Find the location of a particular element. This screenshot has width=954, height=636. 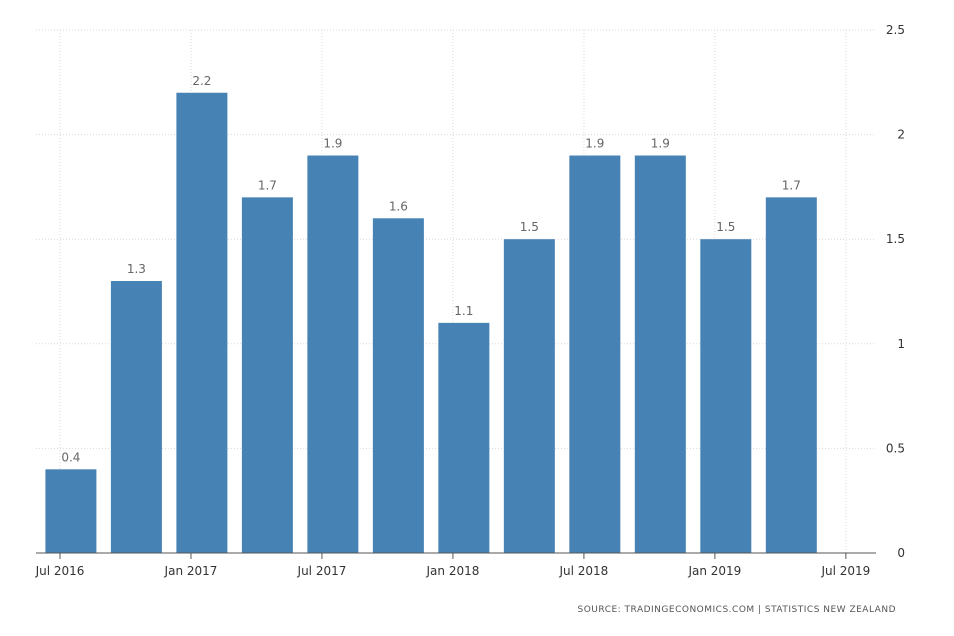

y-tick-label: 2 is located at coordinates (901, 135).